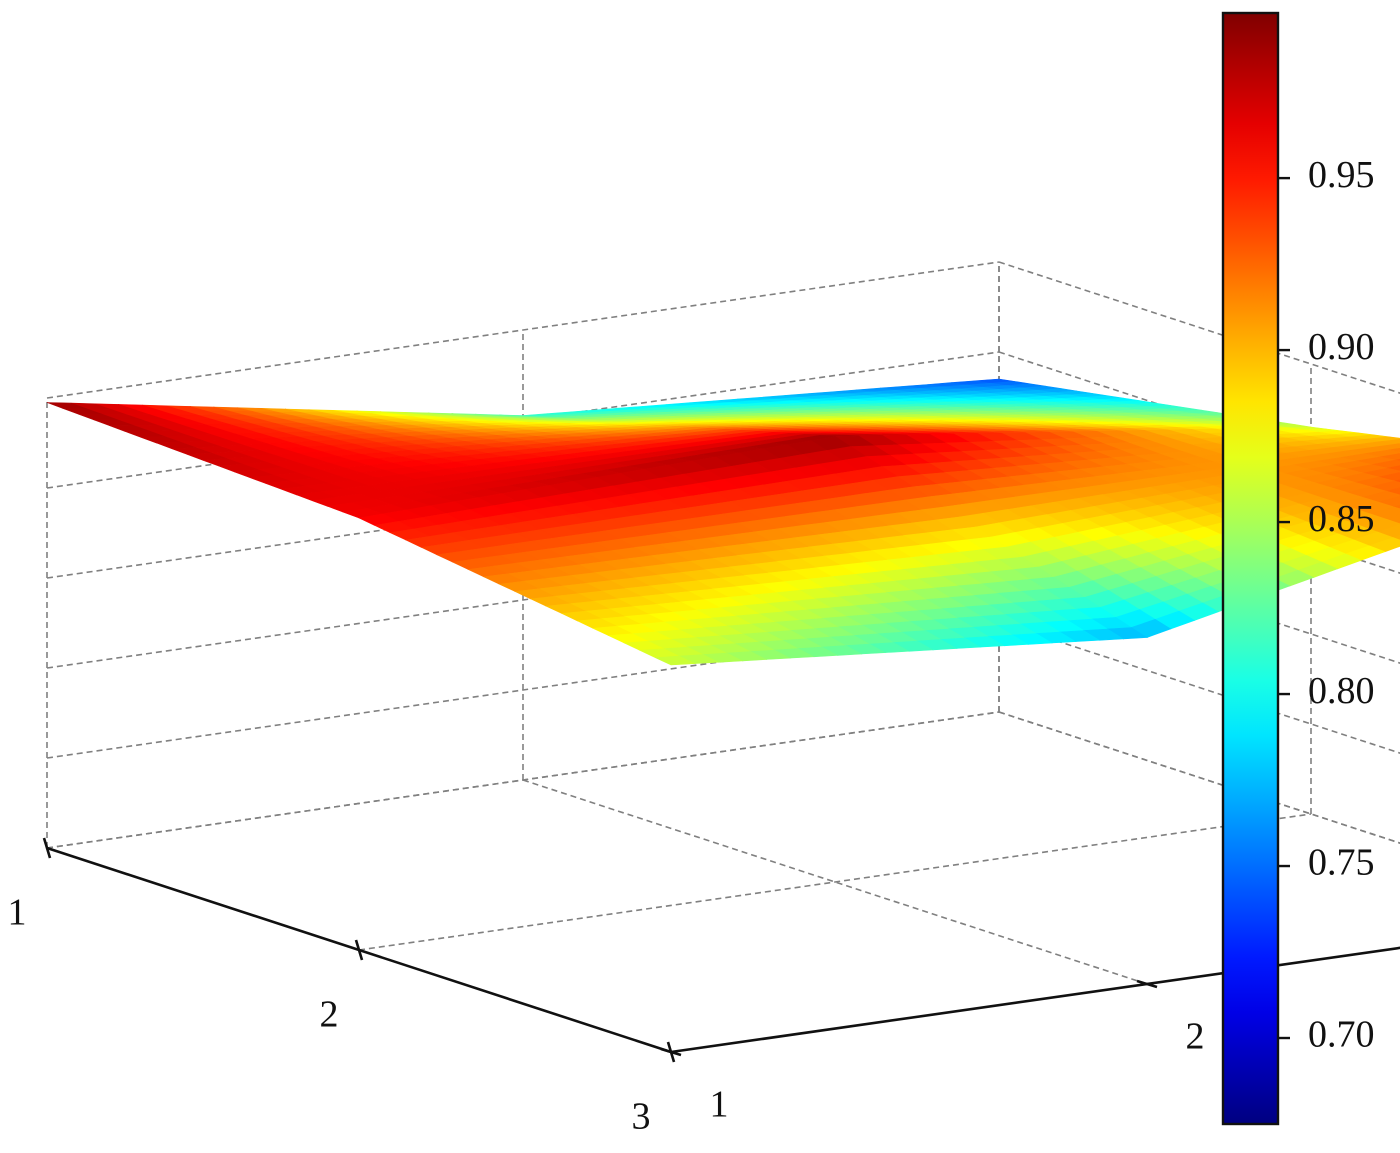 The height and width of the screenshot is (1153, 1400). I want to click on colorbar-tick-label: 0.80, so click(1341, 691).